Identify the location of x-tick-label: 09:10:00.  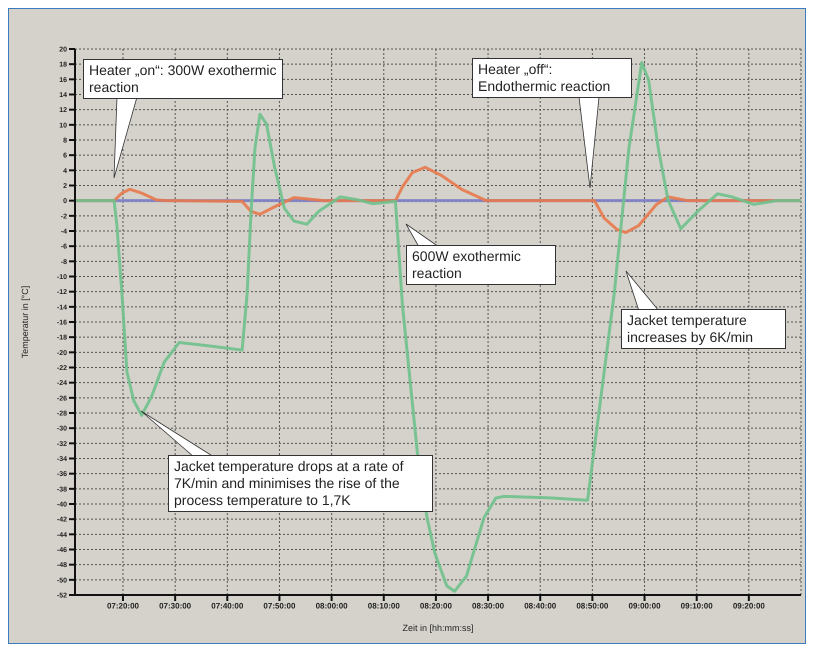
(697, 606).